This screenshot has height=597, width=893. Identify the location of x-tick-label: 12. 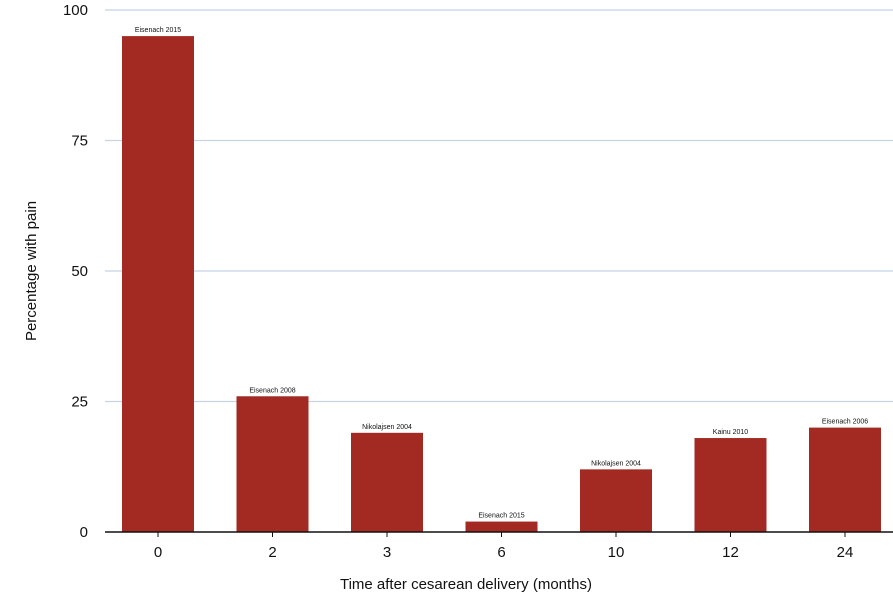
(730, 552).